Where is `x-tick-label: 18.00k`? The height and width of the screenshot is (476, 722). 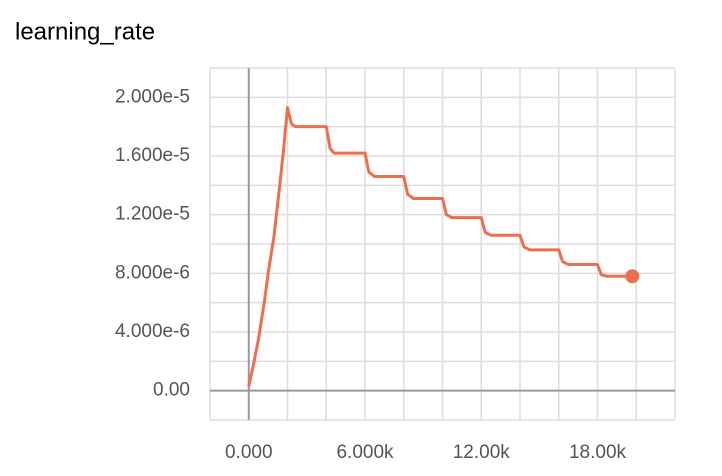 x-tick-label: 18.00k is located at coordinates (598, 452).